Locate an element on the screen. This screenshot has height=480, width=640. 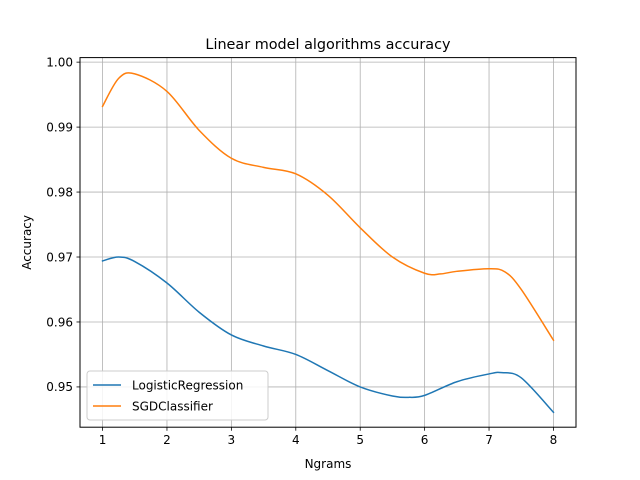
x-tick-label: 2 is located at coordinates (167, 440).